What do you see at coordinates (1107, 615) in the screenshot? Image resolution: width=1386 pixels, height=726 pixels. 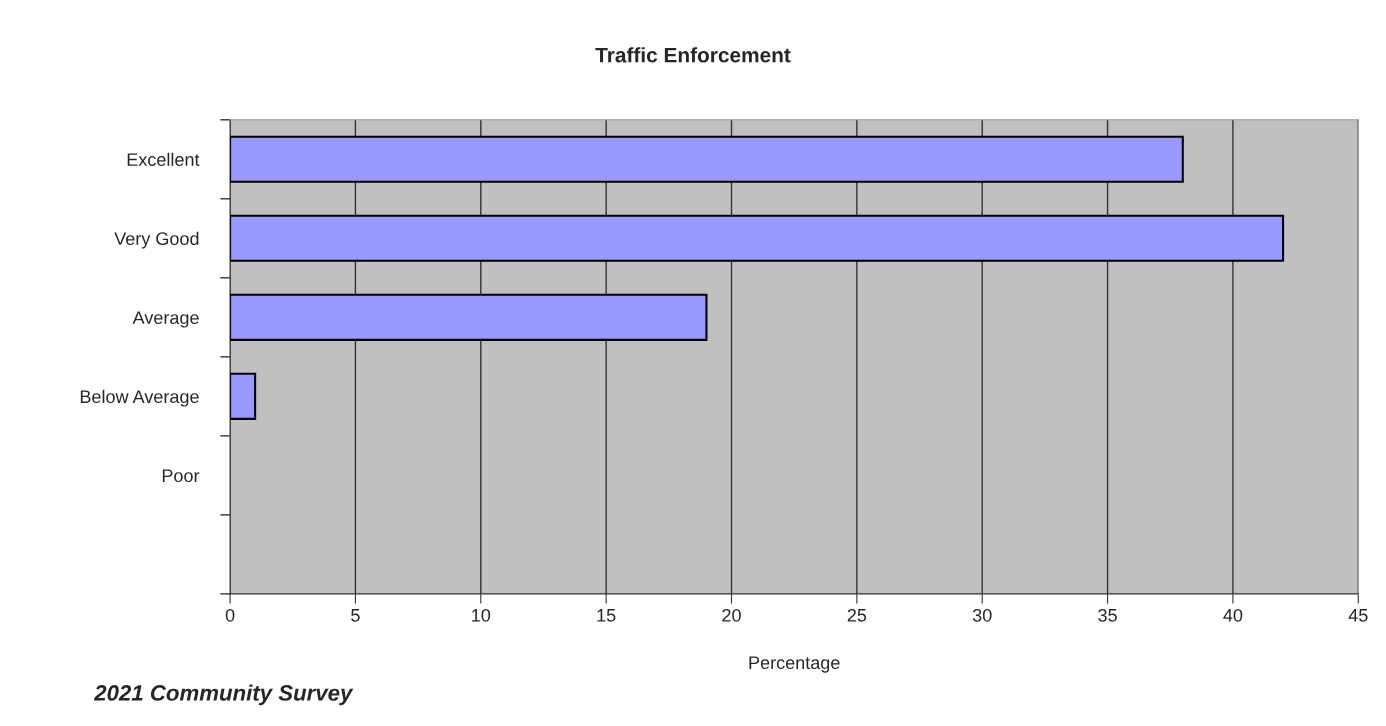 I see `x-tick-label: 35` at bounding box center [1107, 615].